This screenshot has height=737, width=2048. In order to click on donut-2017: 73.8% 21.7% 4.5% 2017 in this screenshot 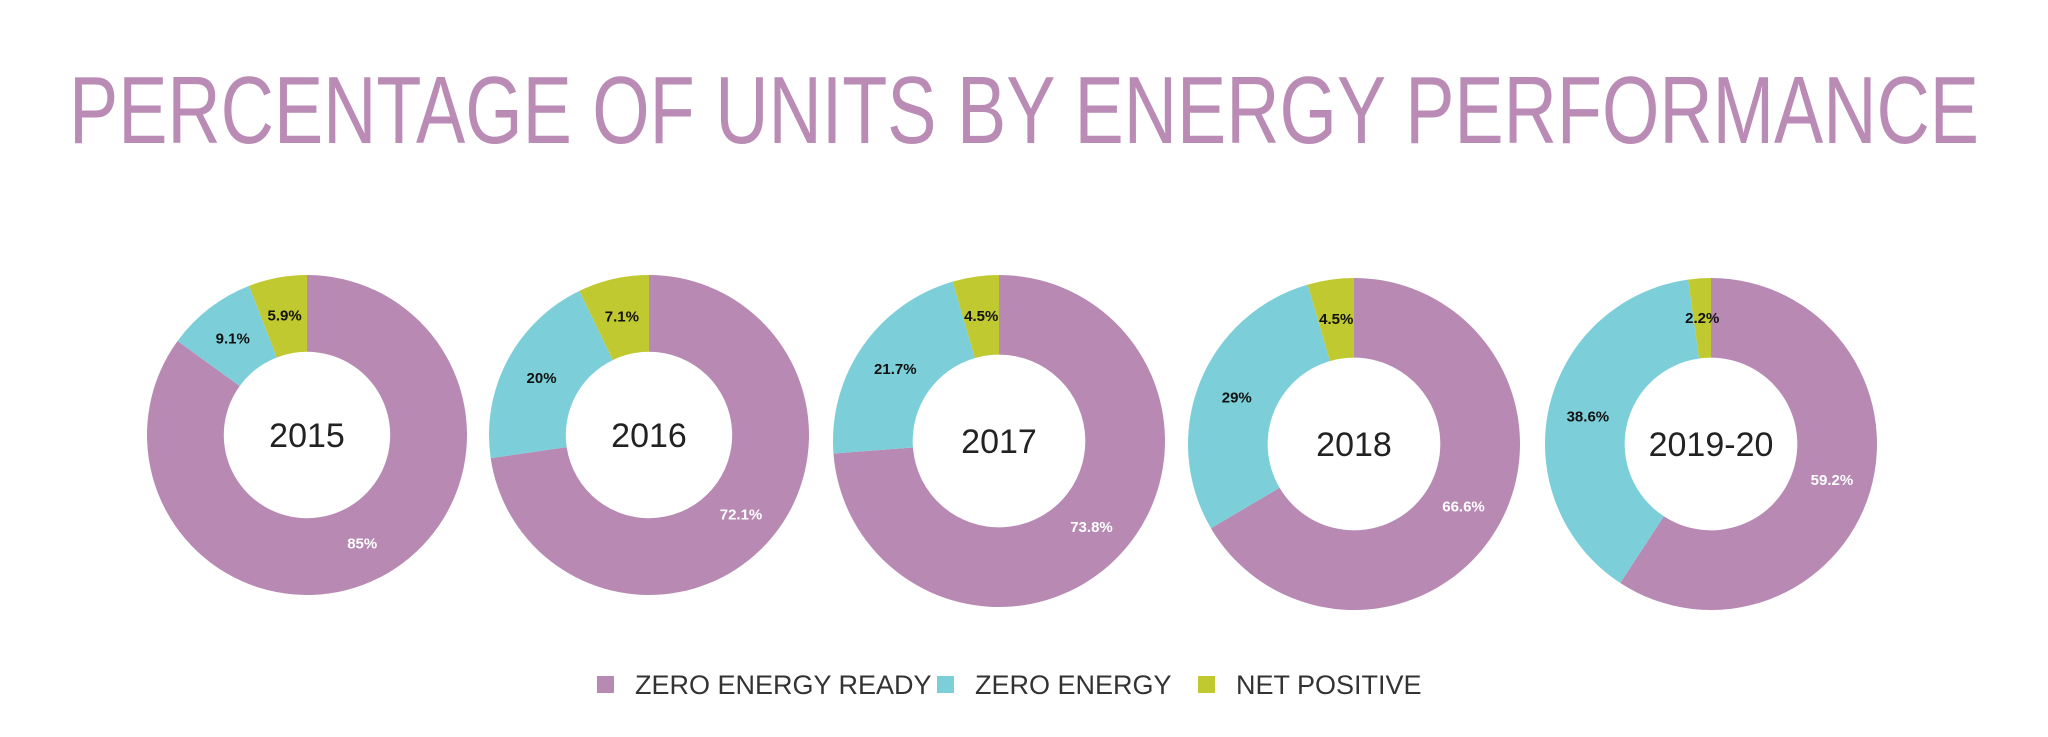, I will do `click(999, 441)`.